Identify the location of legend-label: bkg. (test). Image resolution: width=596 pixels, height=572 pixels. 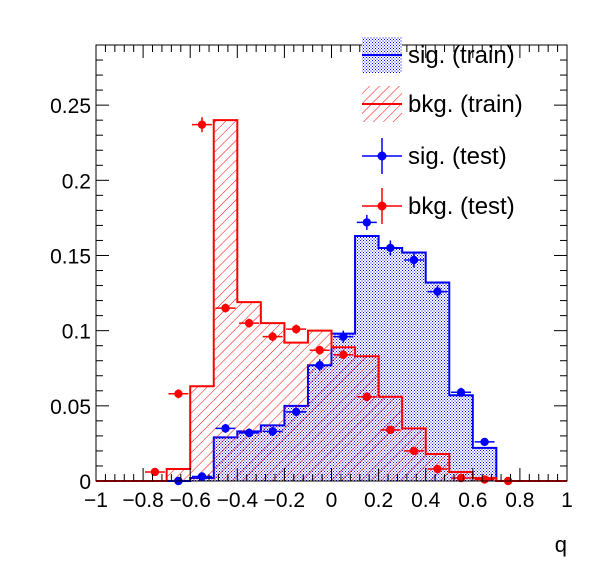
(461, 206).